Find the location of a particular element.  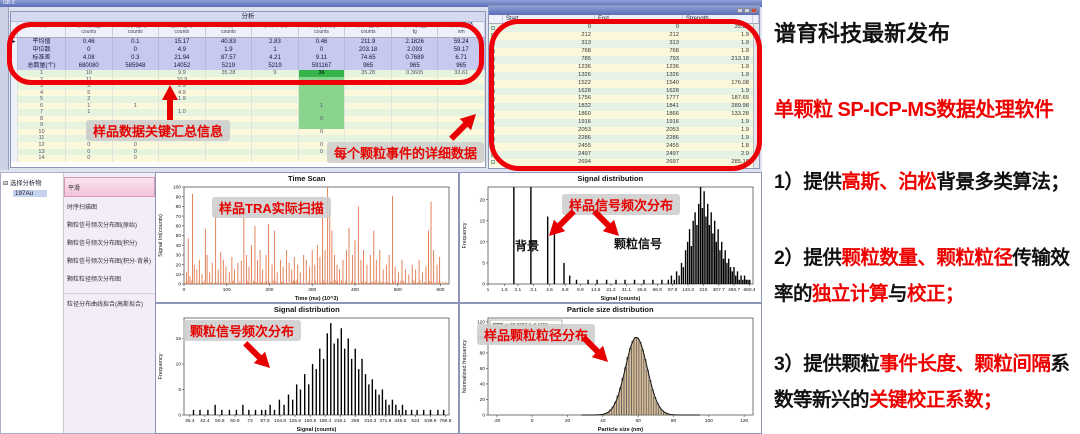

column-header: 颗粒信号 counts is located at coordinates (368, 29).